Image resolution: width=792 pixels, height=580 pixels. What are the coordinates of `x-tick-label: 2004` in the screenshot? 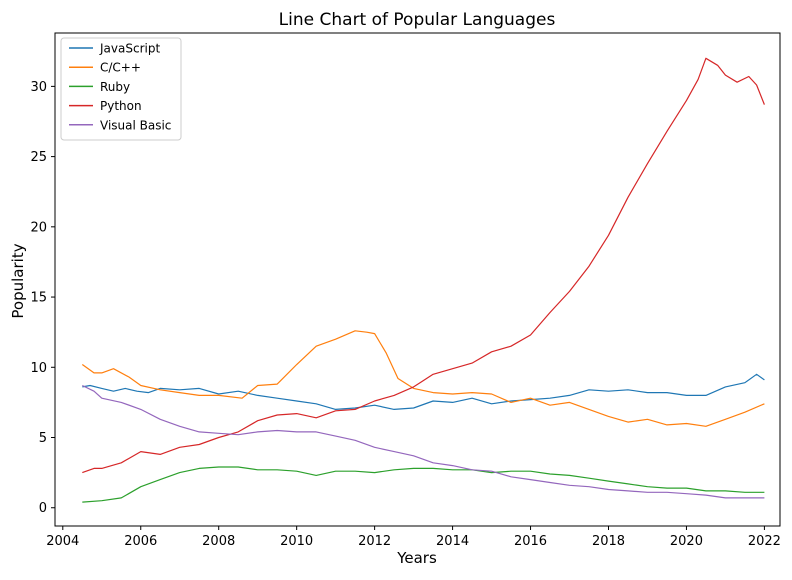 It's located at (62, 541).